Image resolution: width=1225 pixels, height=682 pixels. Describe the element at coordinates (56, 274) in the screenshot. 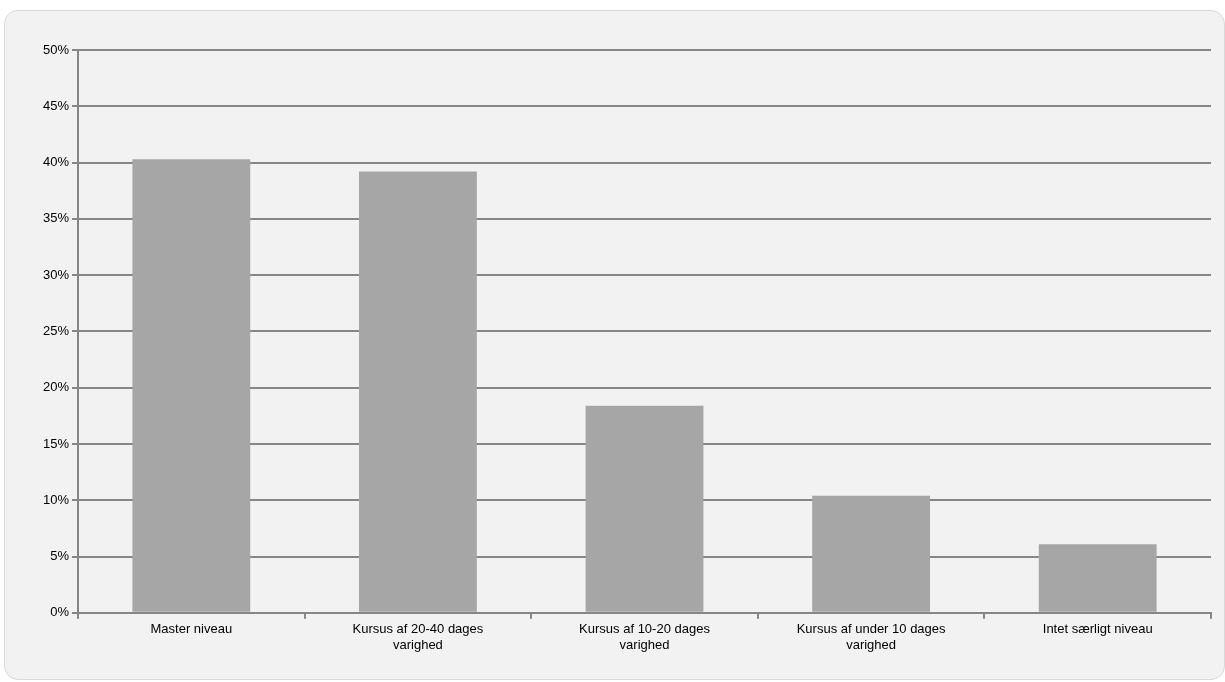

I see `y-tick-label: 30%` at that location.